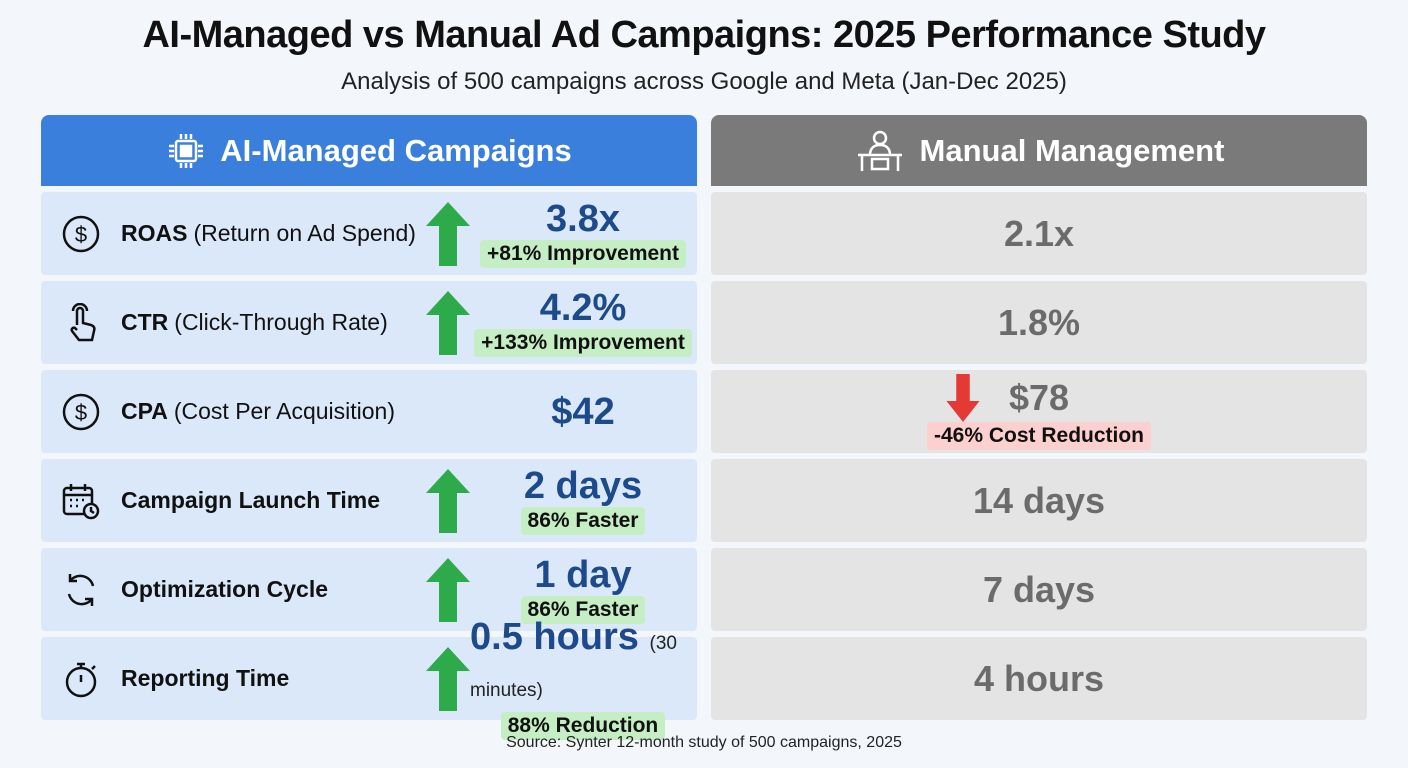 The image size is (1408, 768). I want to click on chip-icon, so click(186, 150).